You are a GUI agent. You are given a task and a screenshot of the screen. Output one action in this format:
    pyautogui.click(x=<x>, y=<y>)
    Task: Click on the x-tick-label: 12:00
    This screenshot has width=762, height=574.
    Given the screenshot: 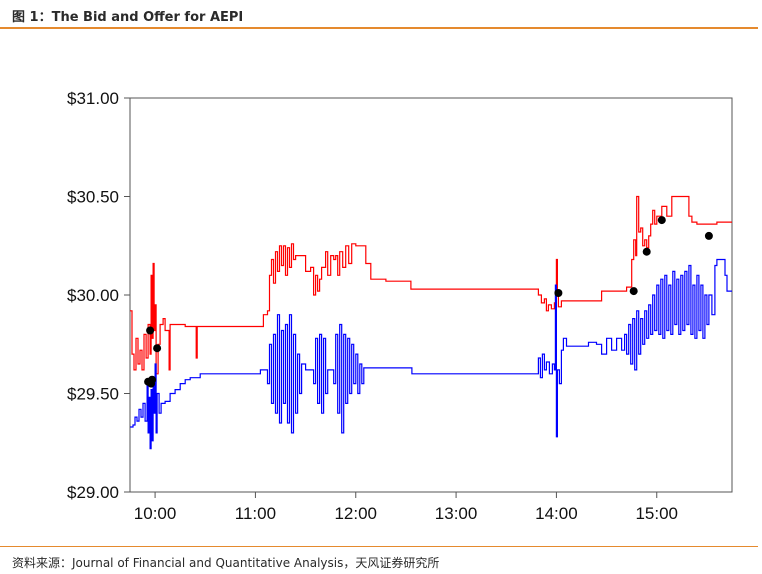 What is the action you would take?
    pyautogui.click(x=355, y=513)
    